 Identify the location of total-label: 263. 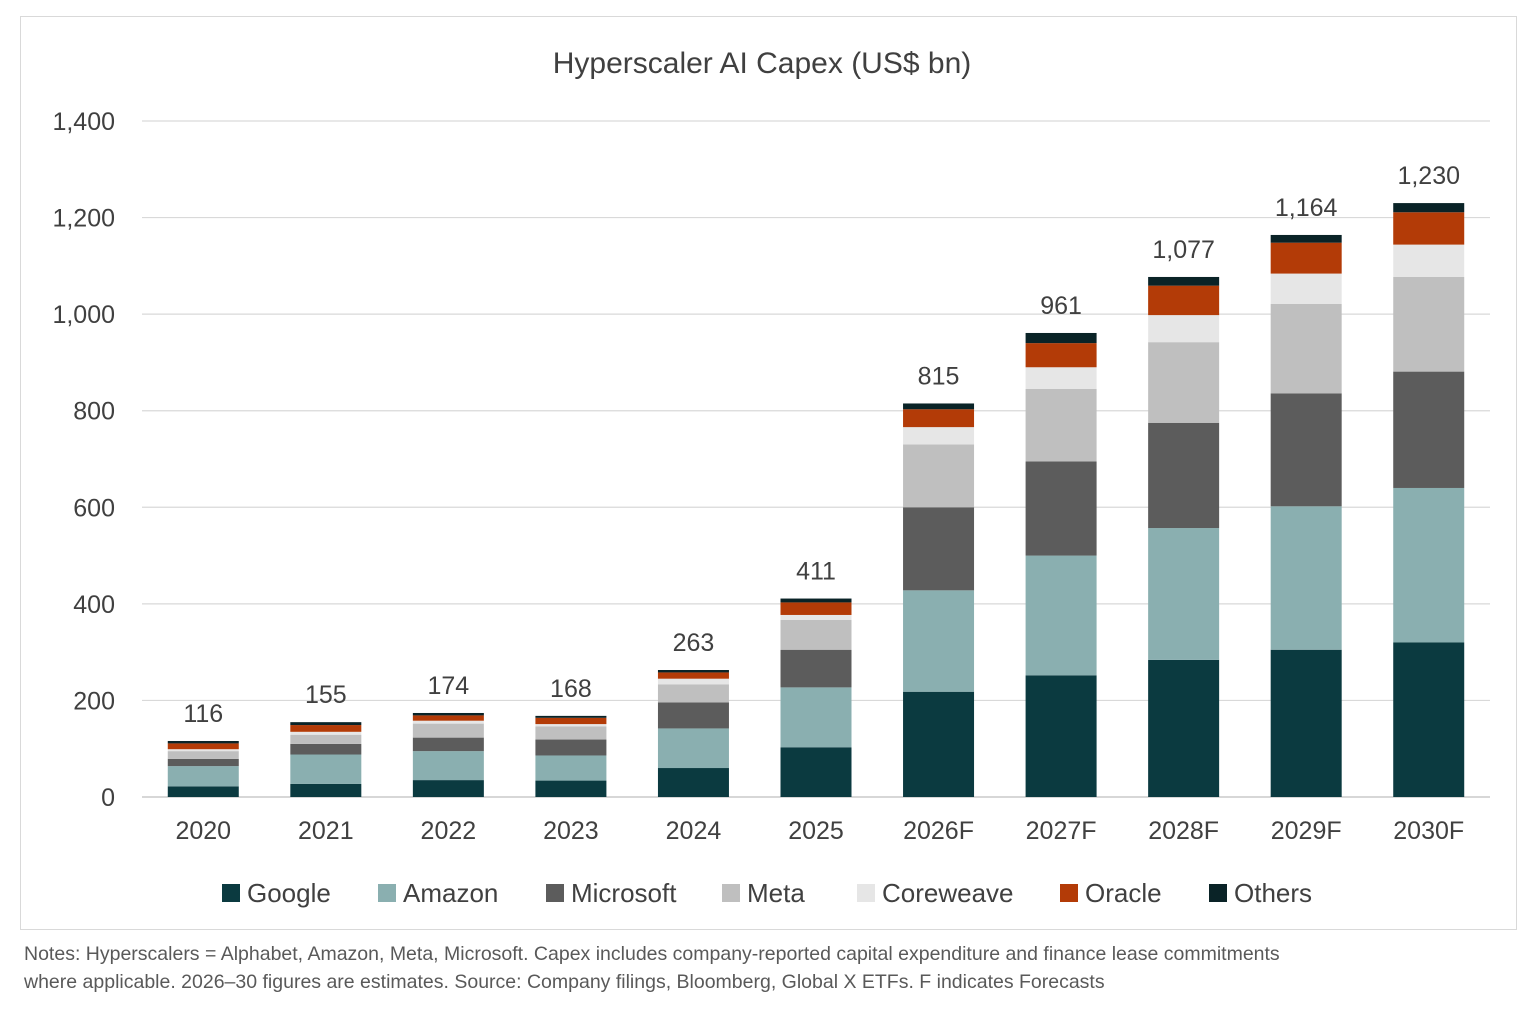
(694, 643).